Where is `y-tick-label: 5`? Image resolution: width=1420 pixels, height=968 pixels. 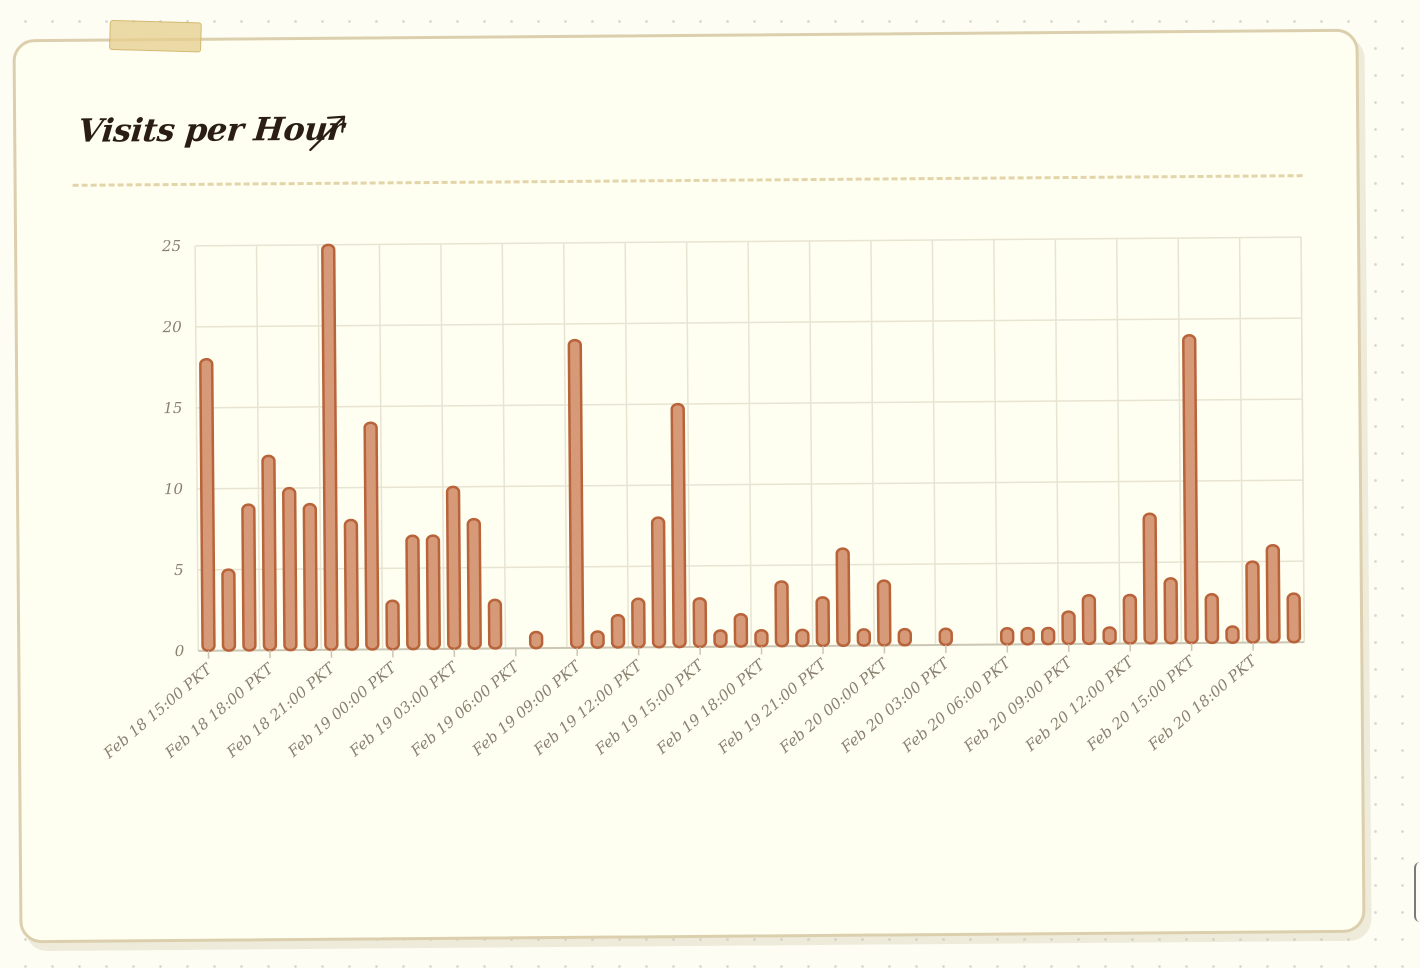 y-tick-label: 5 is located at coordinates (179, 570).